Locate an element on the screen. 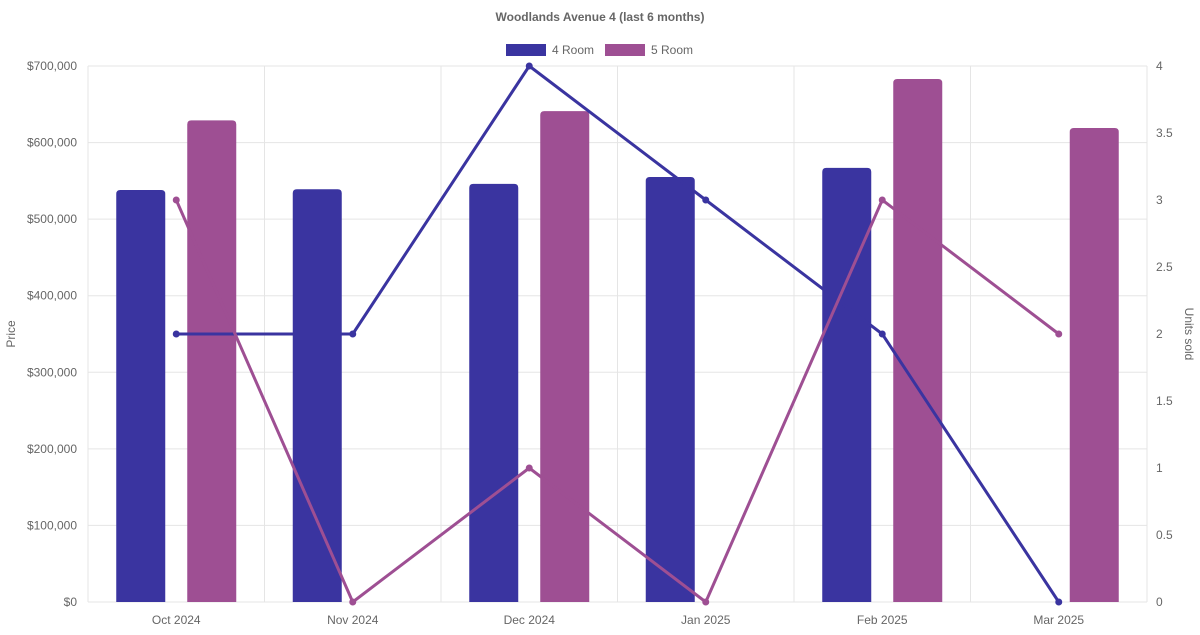  left-tick-label: $500,000 is located at coordinates (52, 219).